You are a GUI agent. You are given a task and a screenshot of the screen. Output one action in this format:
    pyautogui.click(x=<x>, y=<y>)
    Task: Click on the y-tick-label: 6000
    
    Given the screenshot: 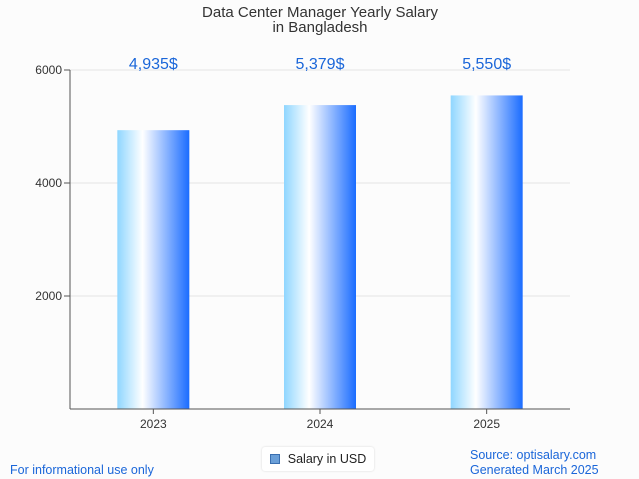 What is the action you would take?
    pyautogui.click(x=48, y=70)
    